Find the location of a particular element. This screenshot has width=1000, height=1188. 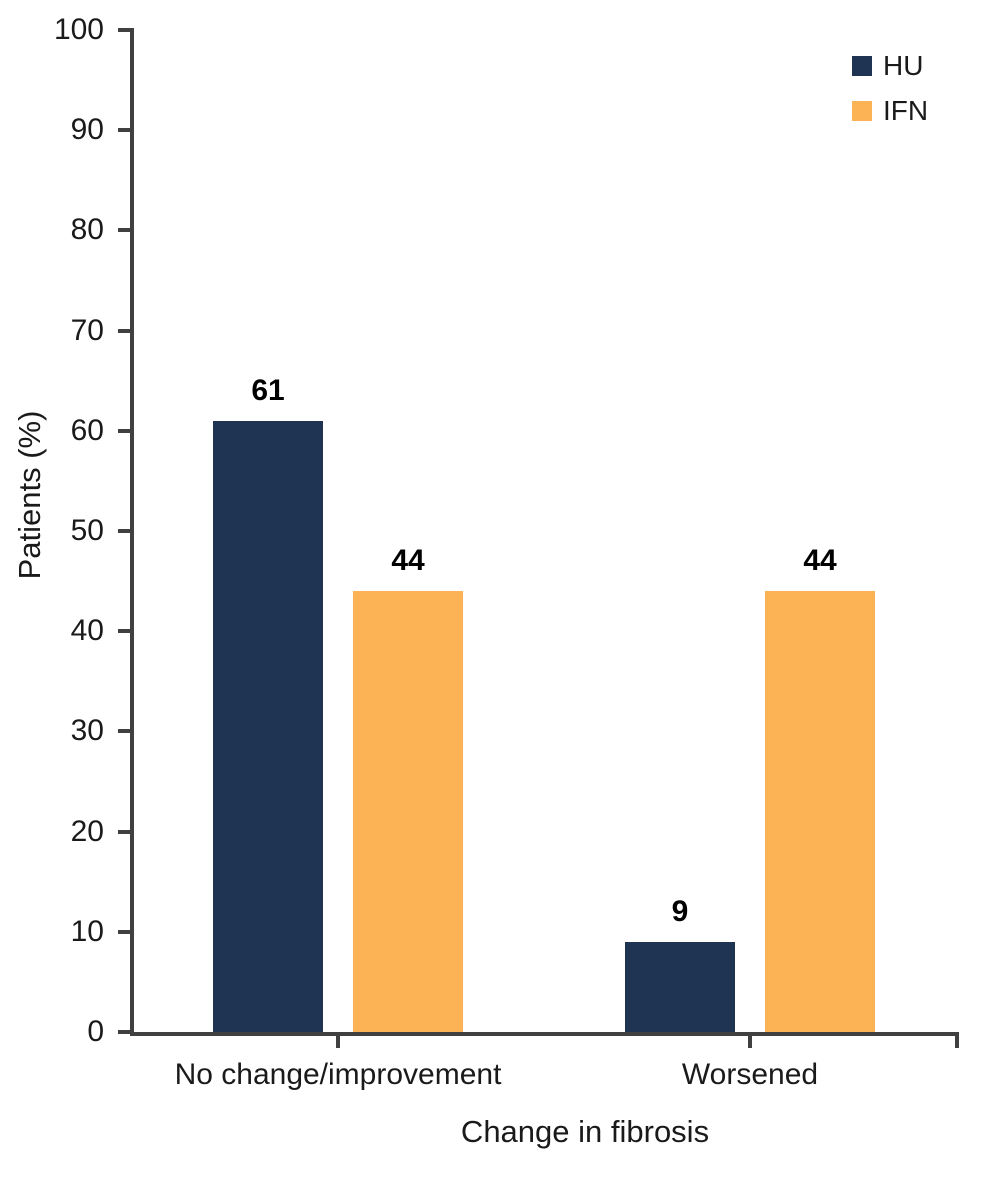

legend-swatch-ifn is located at coordinates (862, 111).